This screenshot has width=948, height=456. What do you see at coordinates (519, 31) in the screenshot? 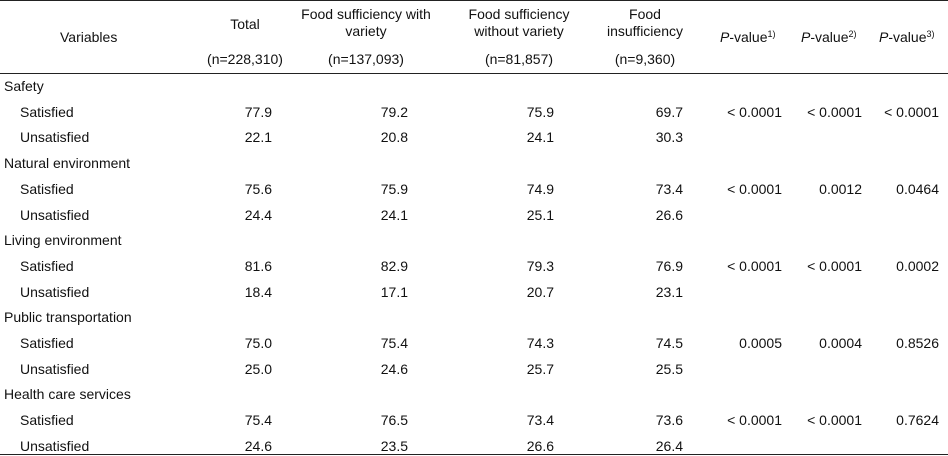
I see `header-col3-line2: without variety` at bounding box center [519, 31].